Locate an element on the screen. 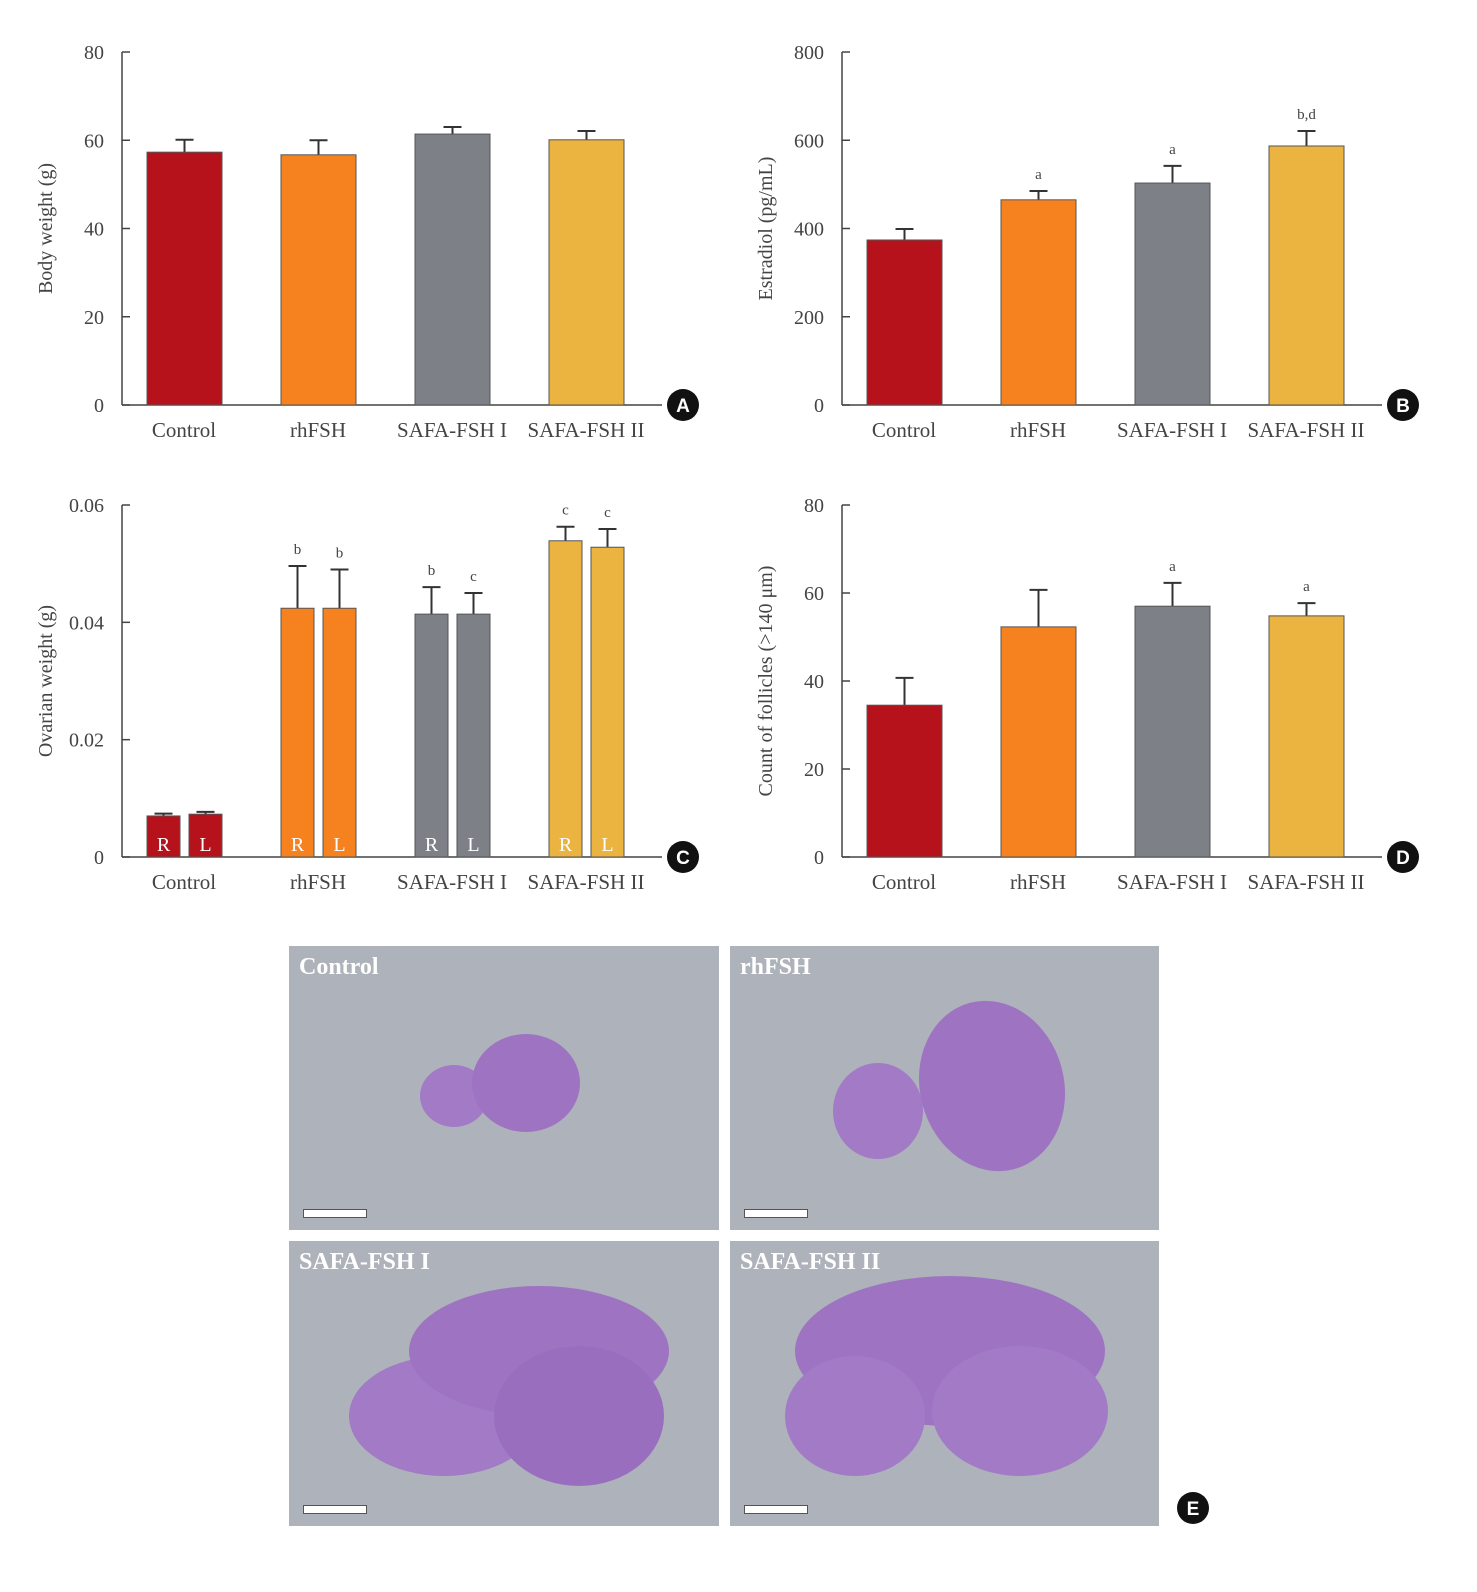  panel-label-e: E is located at coordinates (1193, 1508).